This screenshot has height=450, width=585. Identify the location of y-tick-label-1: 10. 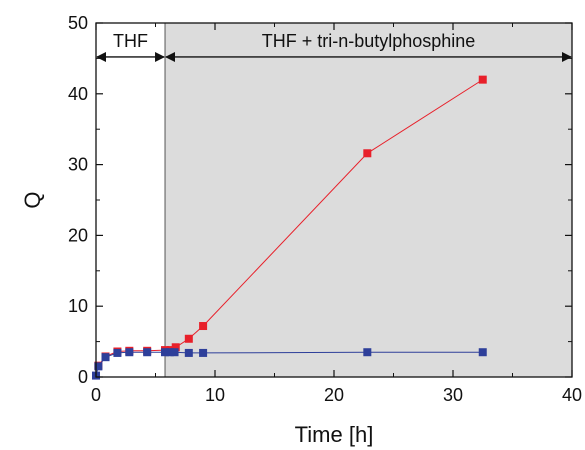
(78, 306).